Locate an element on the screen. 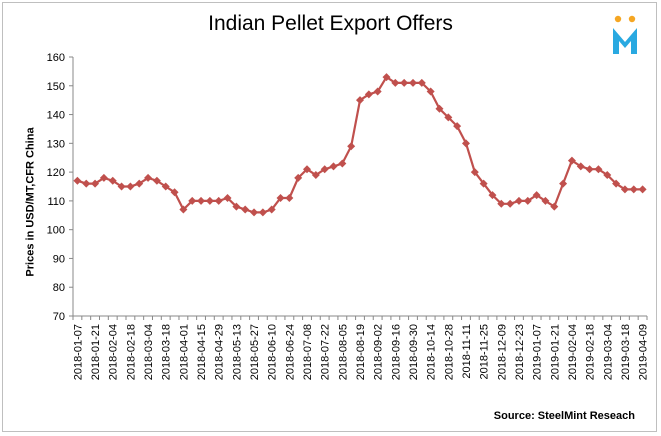 The width and height of the screenshot is (661, 436). x-tick-label: 2018-06-10 is located at coordinates (273, 352).